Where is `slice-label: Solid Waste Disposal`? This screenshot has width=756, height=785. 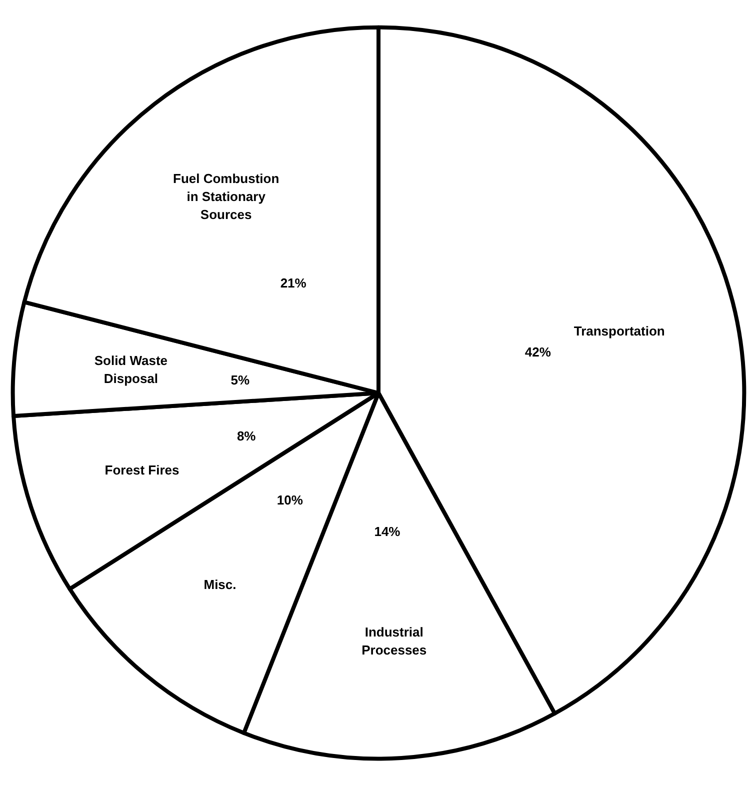
slice-label: Solid Waste Disposal is located at coordinates (131, 369).